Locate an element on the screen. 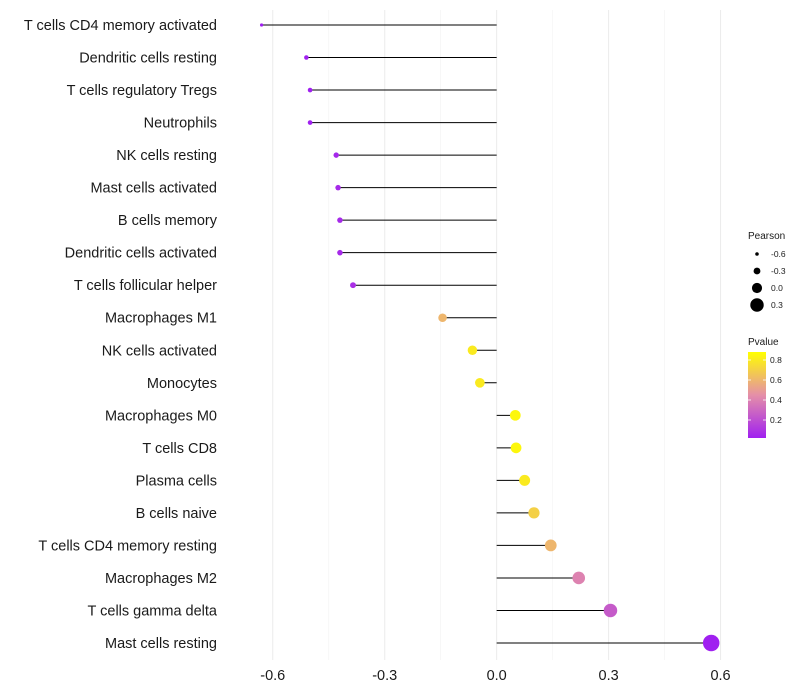 This screenshot has height=700, width=800. size-legend-label: 0.0 is located at coordinates (777, 288).